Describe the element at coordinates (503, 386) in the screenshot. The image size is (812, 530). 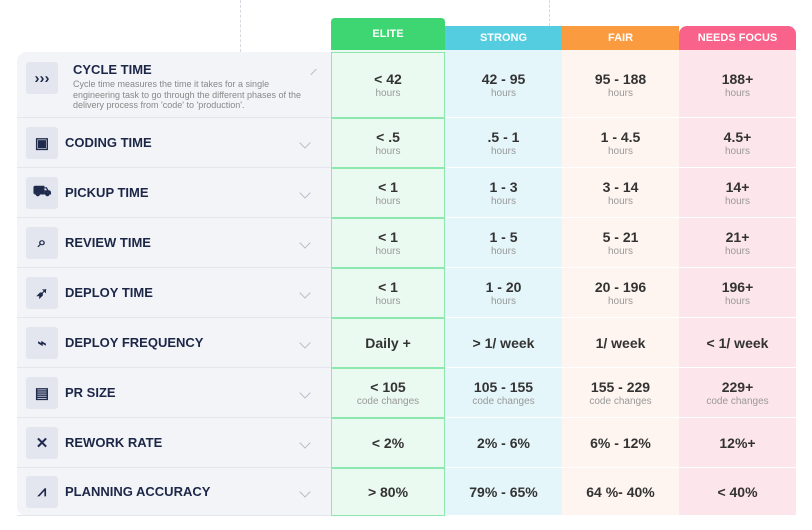
I see `threshold-value: 105 - 155` at that location.